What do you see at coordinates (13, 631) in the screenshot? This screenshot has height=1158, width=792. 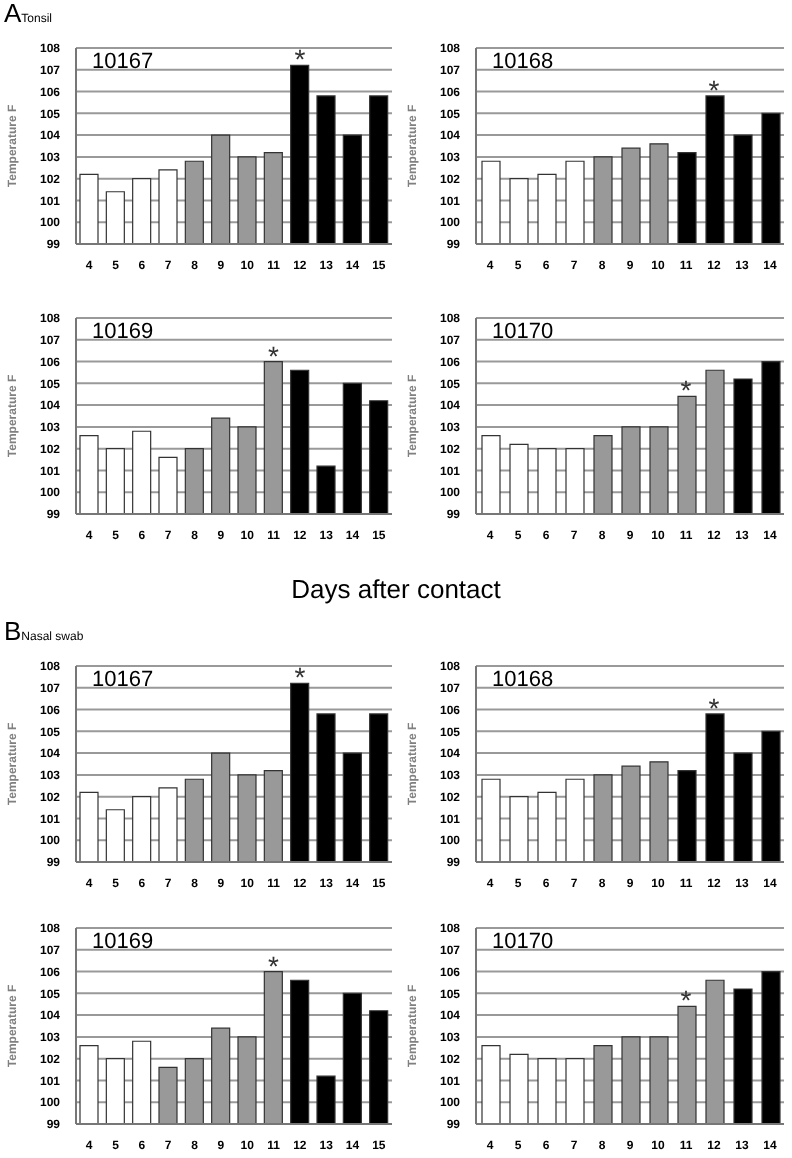 I see `text: B` at bounding box center [13, 631].